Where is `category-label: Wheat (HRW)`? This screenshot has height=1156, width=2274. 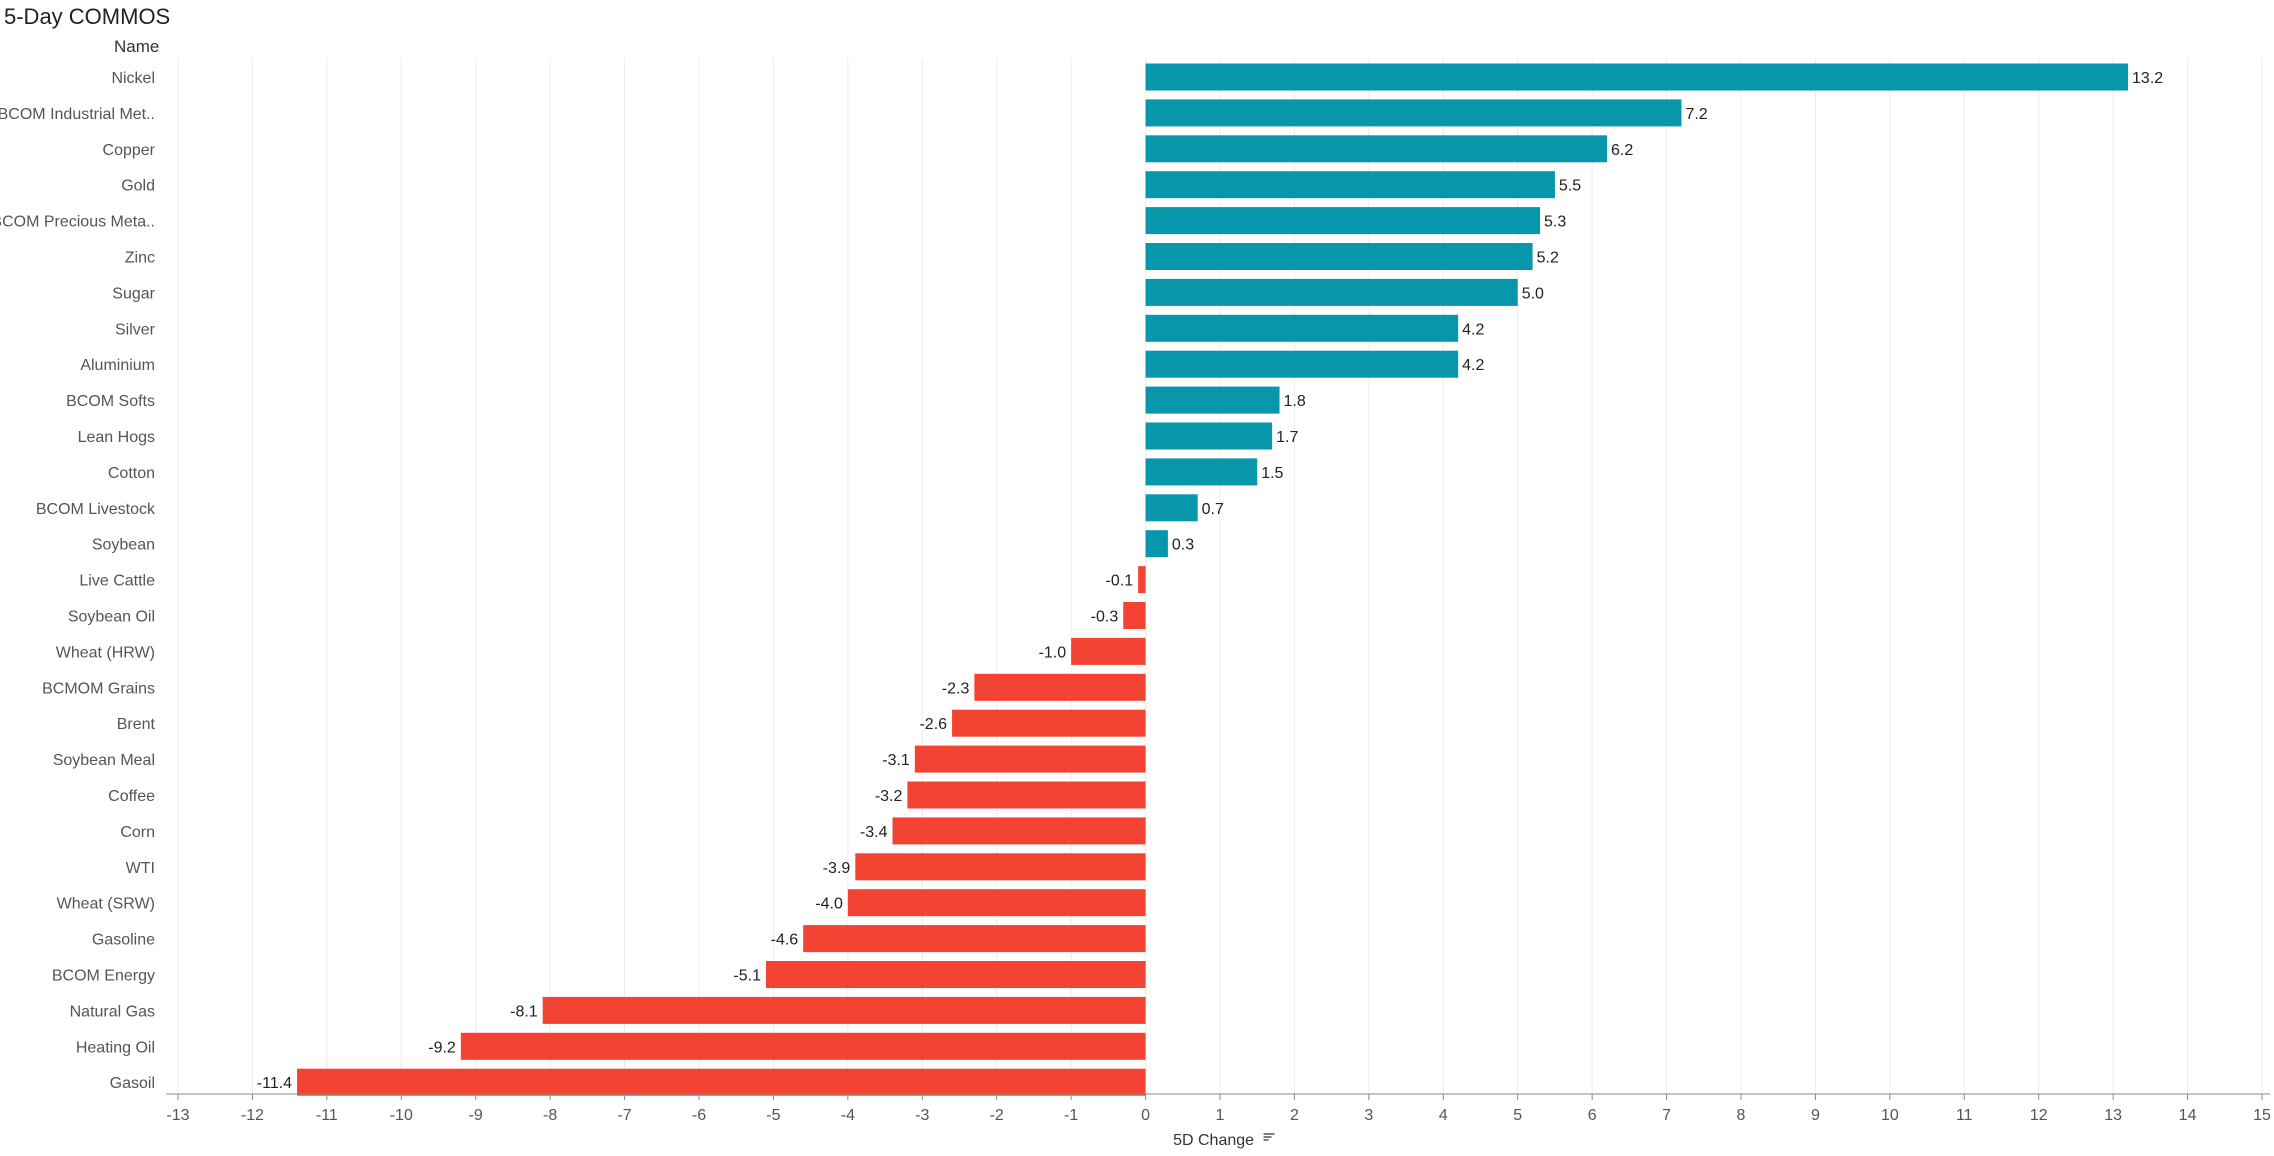
category-label: Wheat (HRW) is located at coordinates (105, 652).